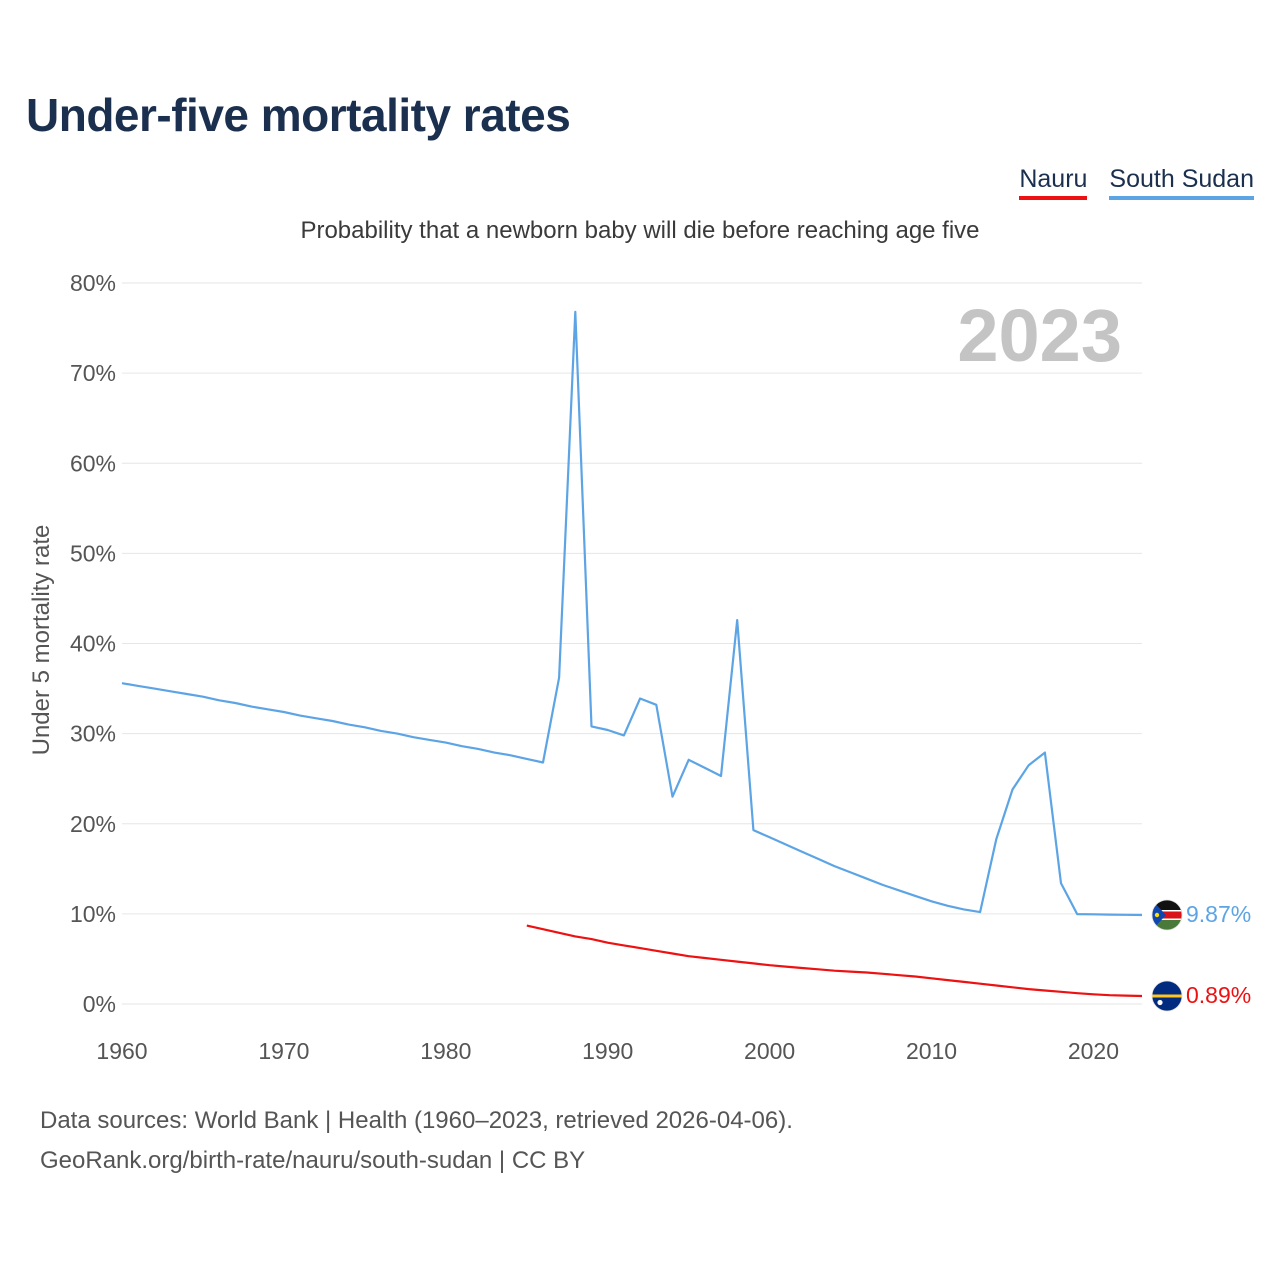 Image resolution: width=1280 pixels, height=1280 pixels. Describe the element at coordinates (93, 914) in the screenshot. I see `y-tick-label: 10%` at that location.